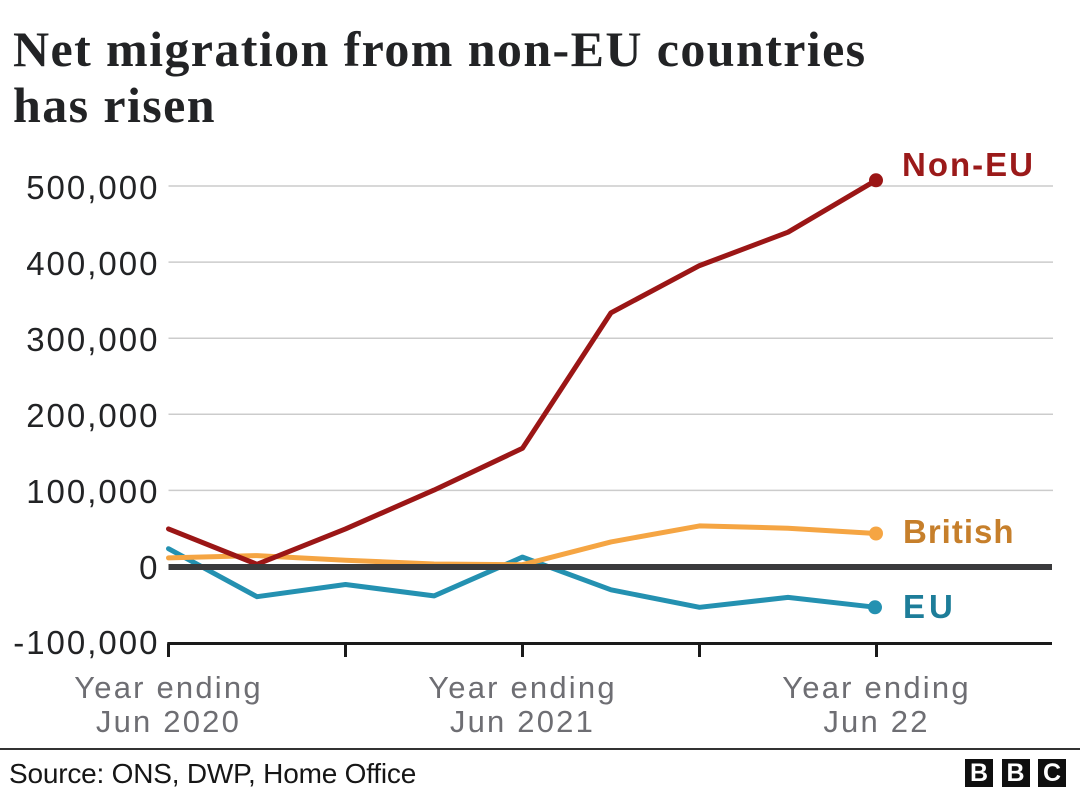 Image resolution: width=1080 pixels, height=793 pixels. I want to click on svg-text: Jun 2020, so click(168, 721).